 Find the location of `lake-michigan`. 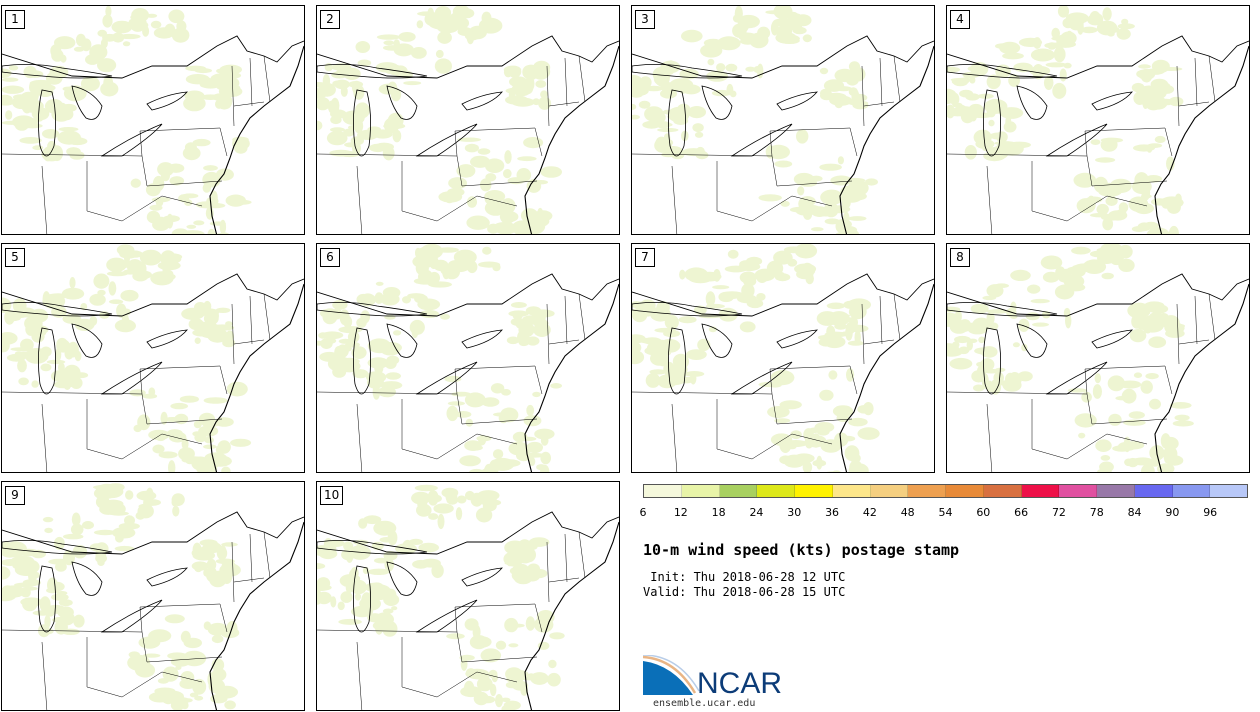

lake-michigan is located at coordinates (47, 599).